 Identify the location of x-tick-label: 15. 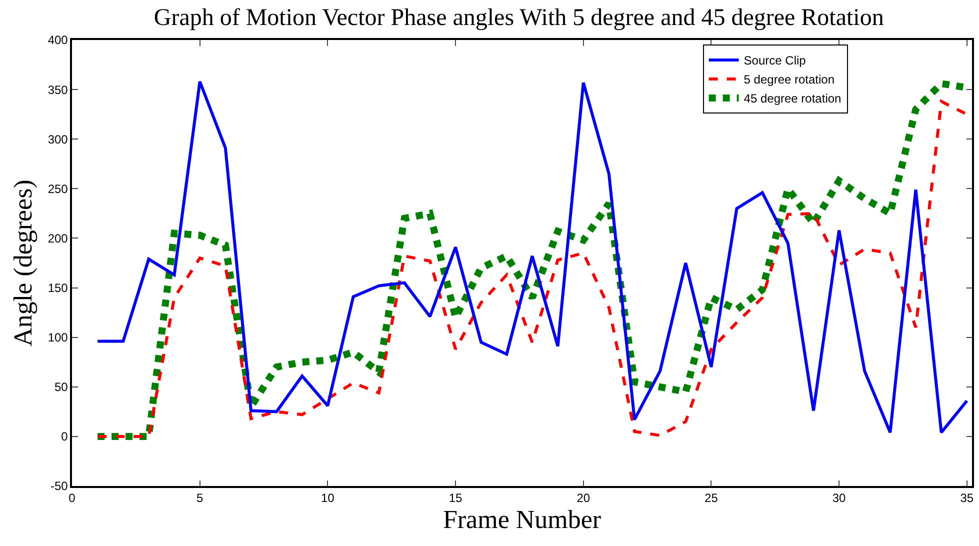
(455, 498).